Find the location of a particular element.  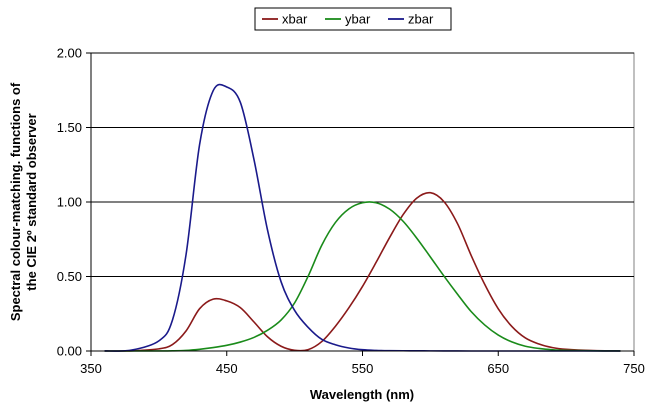

legend-label-zbar: zbar is located at coordinates (421, 19).